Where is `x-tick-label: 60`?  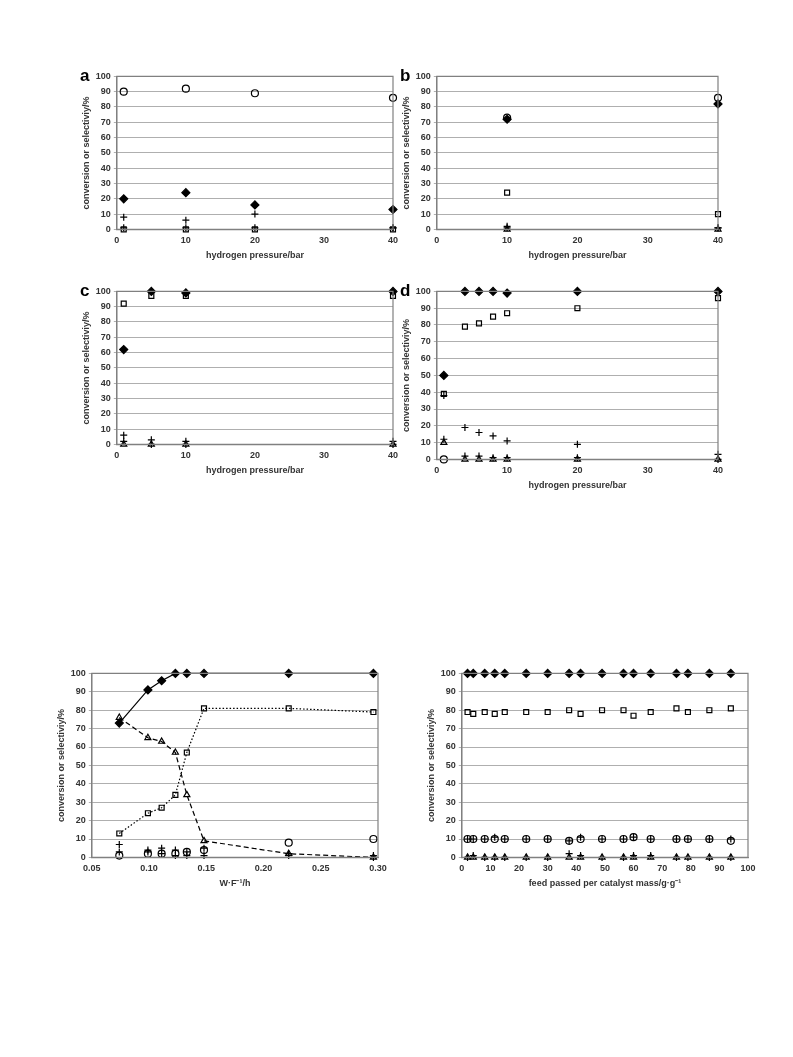
x-tick-label: 60 is located at coordinates (633, 868).